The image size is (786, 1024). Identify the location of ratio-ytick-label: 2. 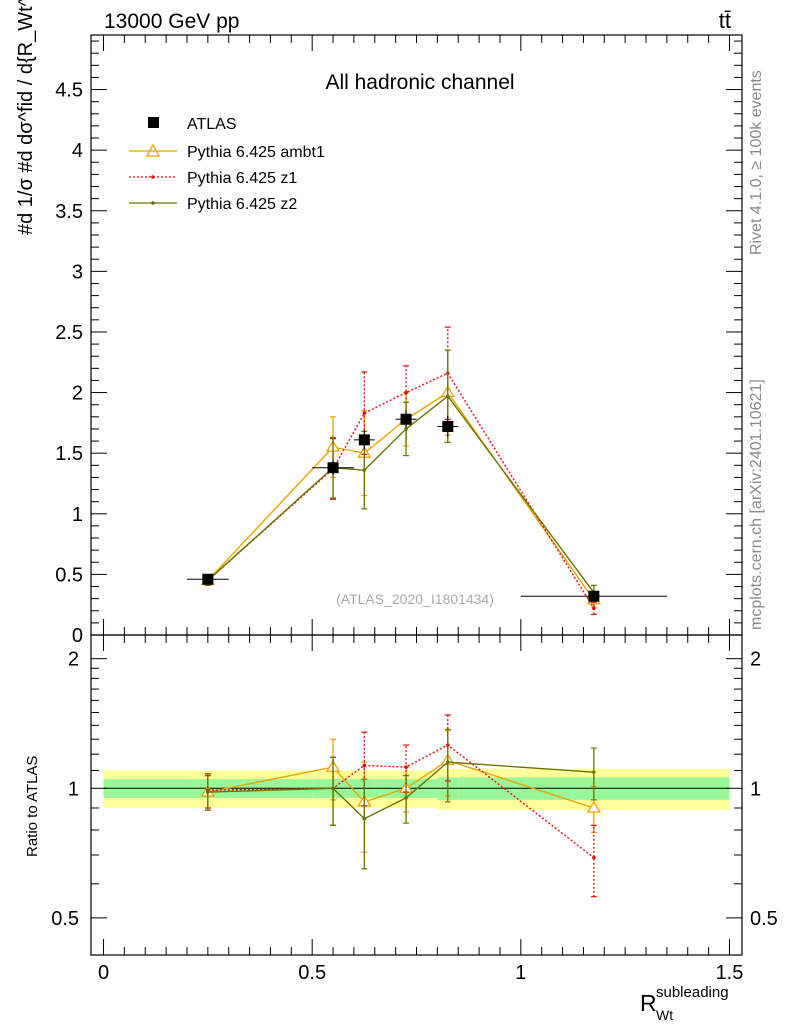
(73, 660).